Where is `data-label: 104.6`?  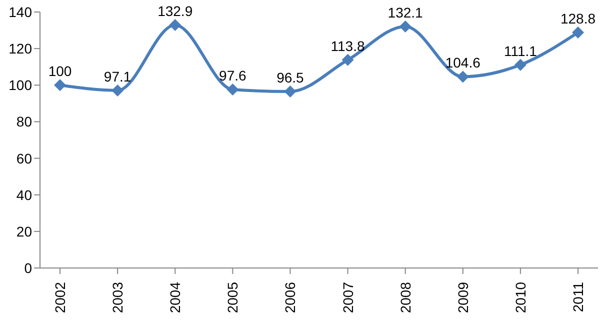 data-label: 104.6 is located at coordinates (463, 62).